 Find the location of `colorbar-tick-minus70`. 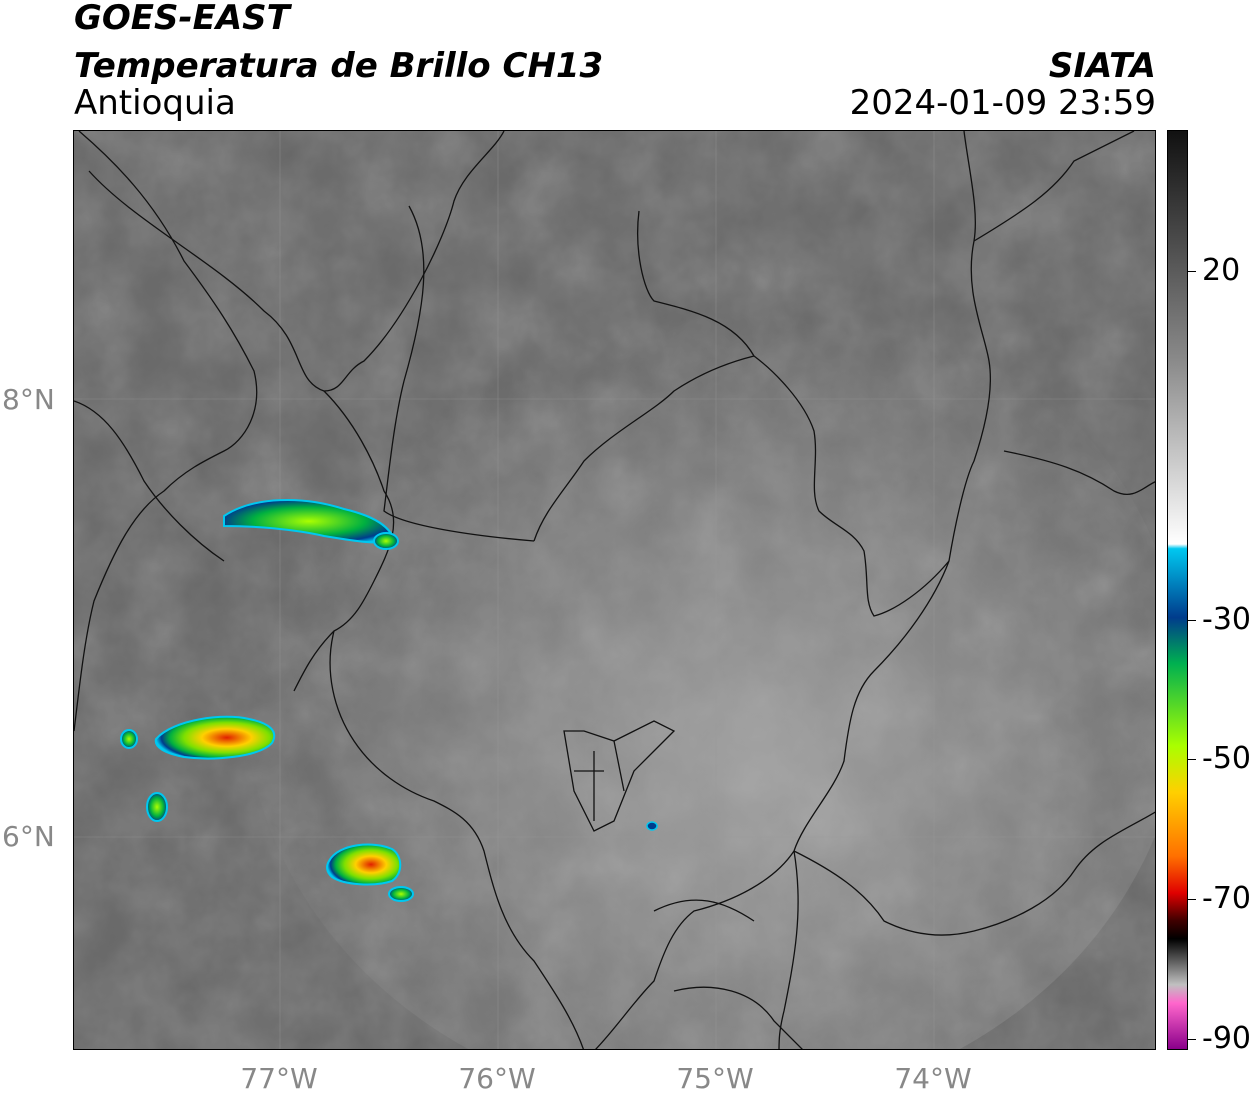

colorbar-tick-minus70 is located at coordinates (1192, 899).